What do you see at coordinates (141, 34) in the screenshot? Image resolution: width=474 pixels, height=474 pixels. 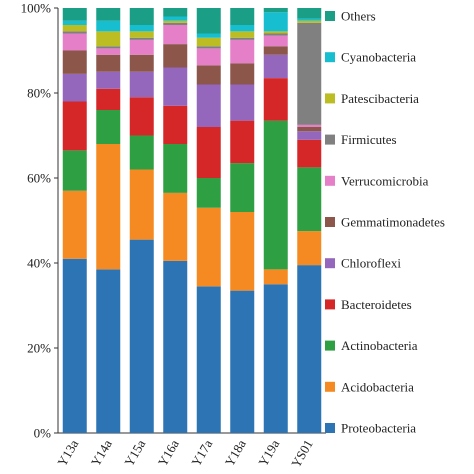 I see `bar-segment-patescibacteria-y15a` at bounding box center [141, 34].